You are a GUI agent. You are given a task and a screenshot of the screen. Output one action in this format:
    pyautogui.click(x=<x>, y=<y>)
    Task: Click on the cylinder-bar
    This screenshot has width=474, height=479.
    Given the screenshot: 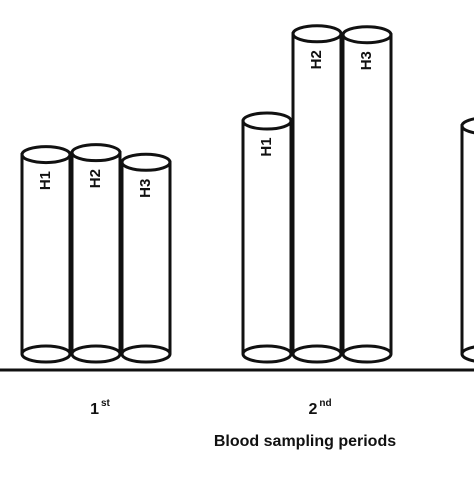 What is the action you would take?
    pyautogui.click(x=467, y=240)
    